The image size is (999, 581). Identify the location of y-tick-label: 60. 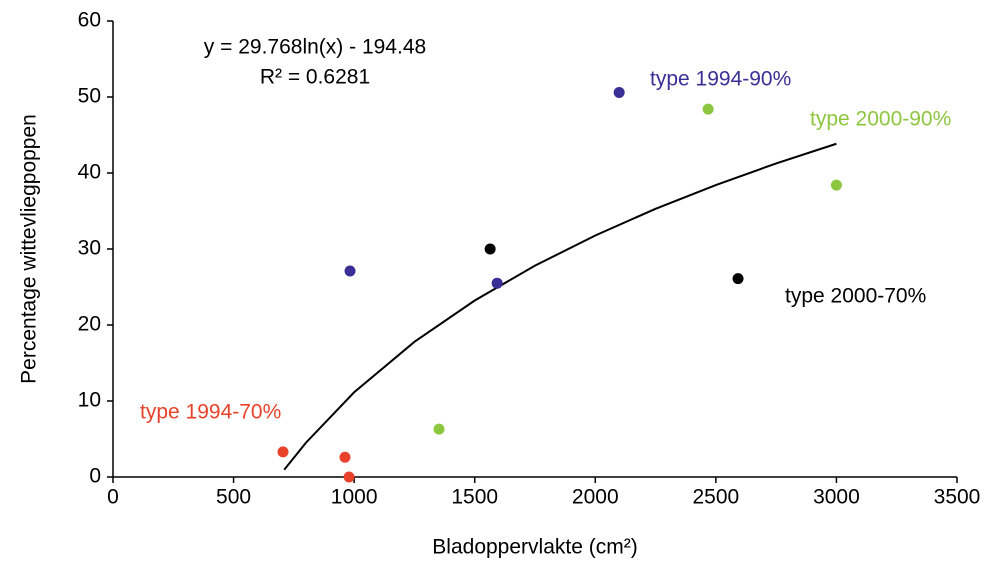
(89, 20).